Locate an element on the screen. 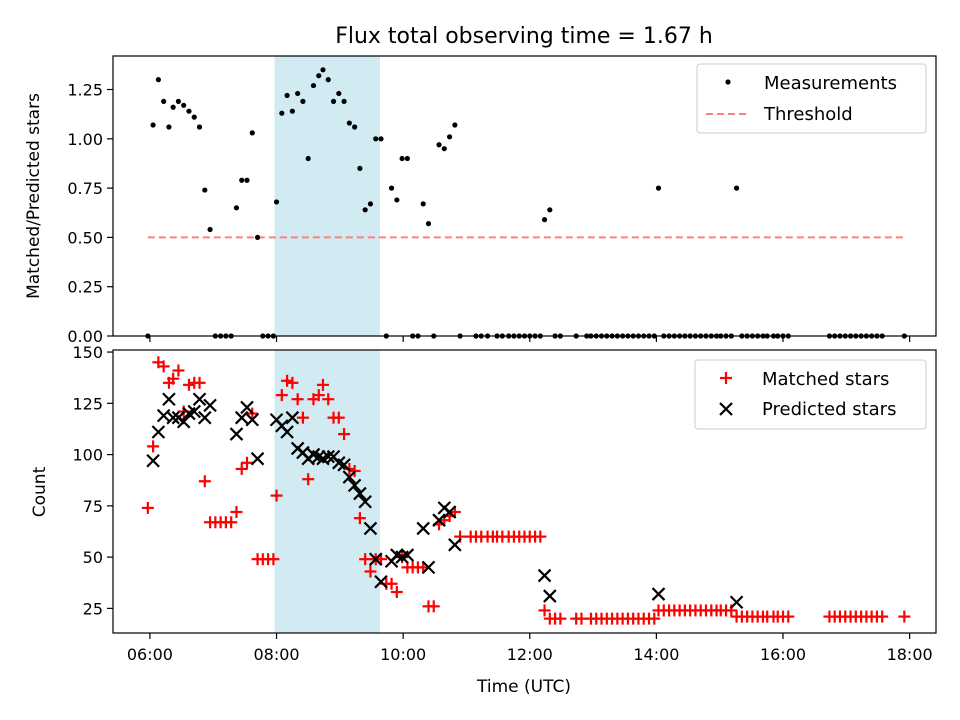  x-tick-label: 16:00 is located at coordinates (783, 654).